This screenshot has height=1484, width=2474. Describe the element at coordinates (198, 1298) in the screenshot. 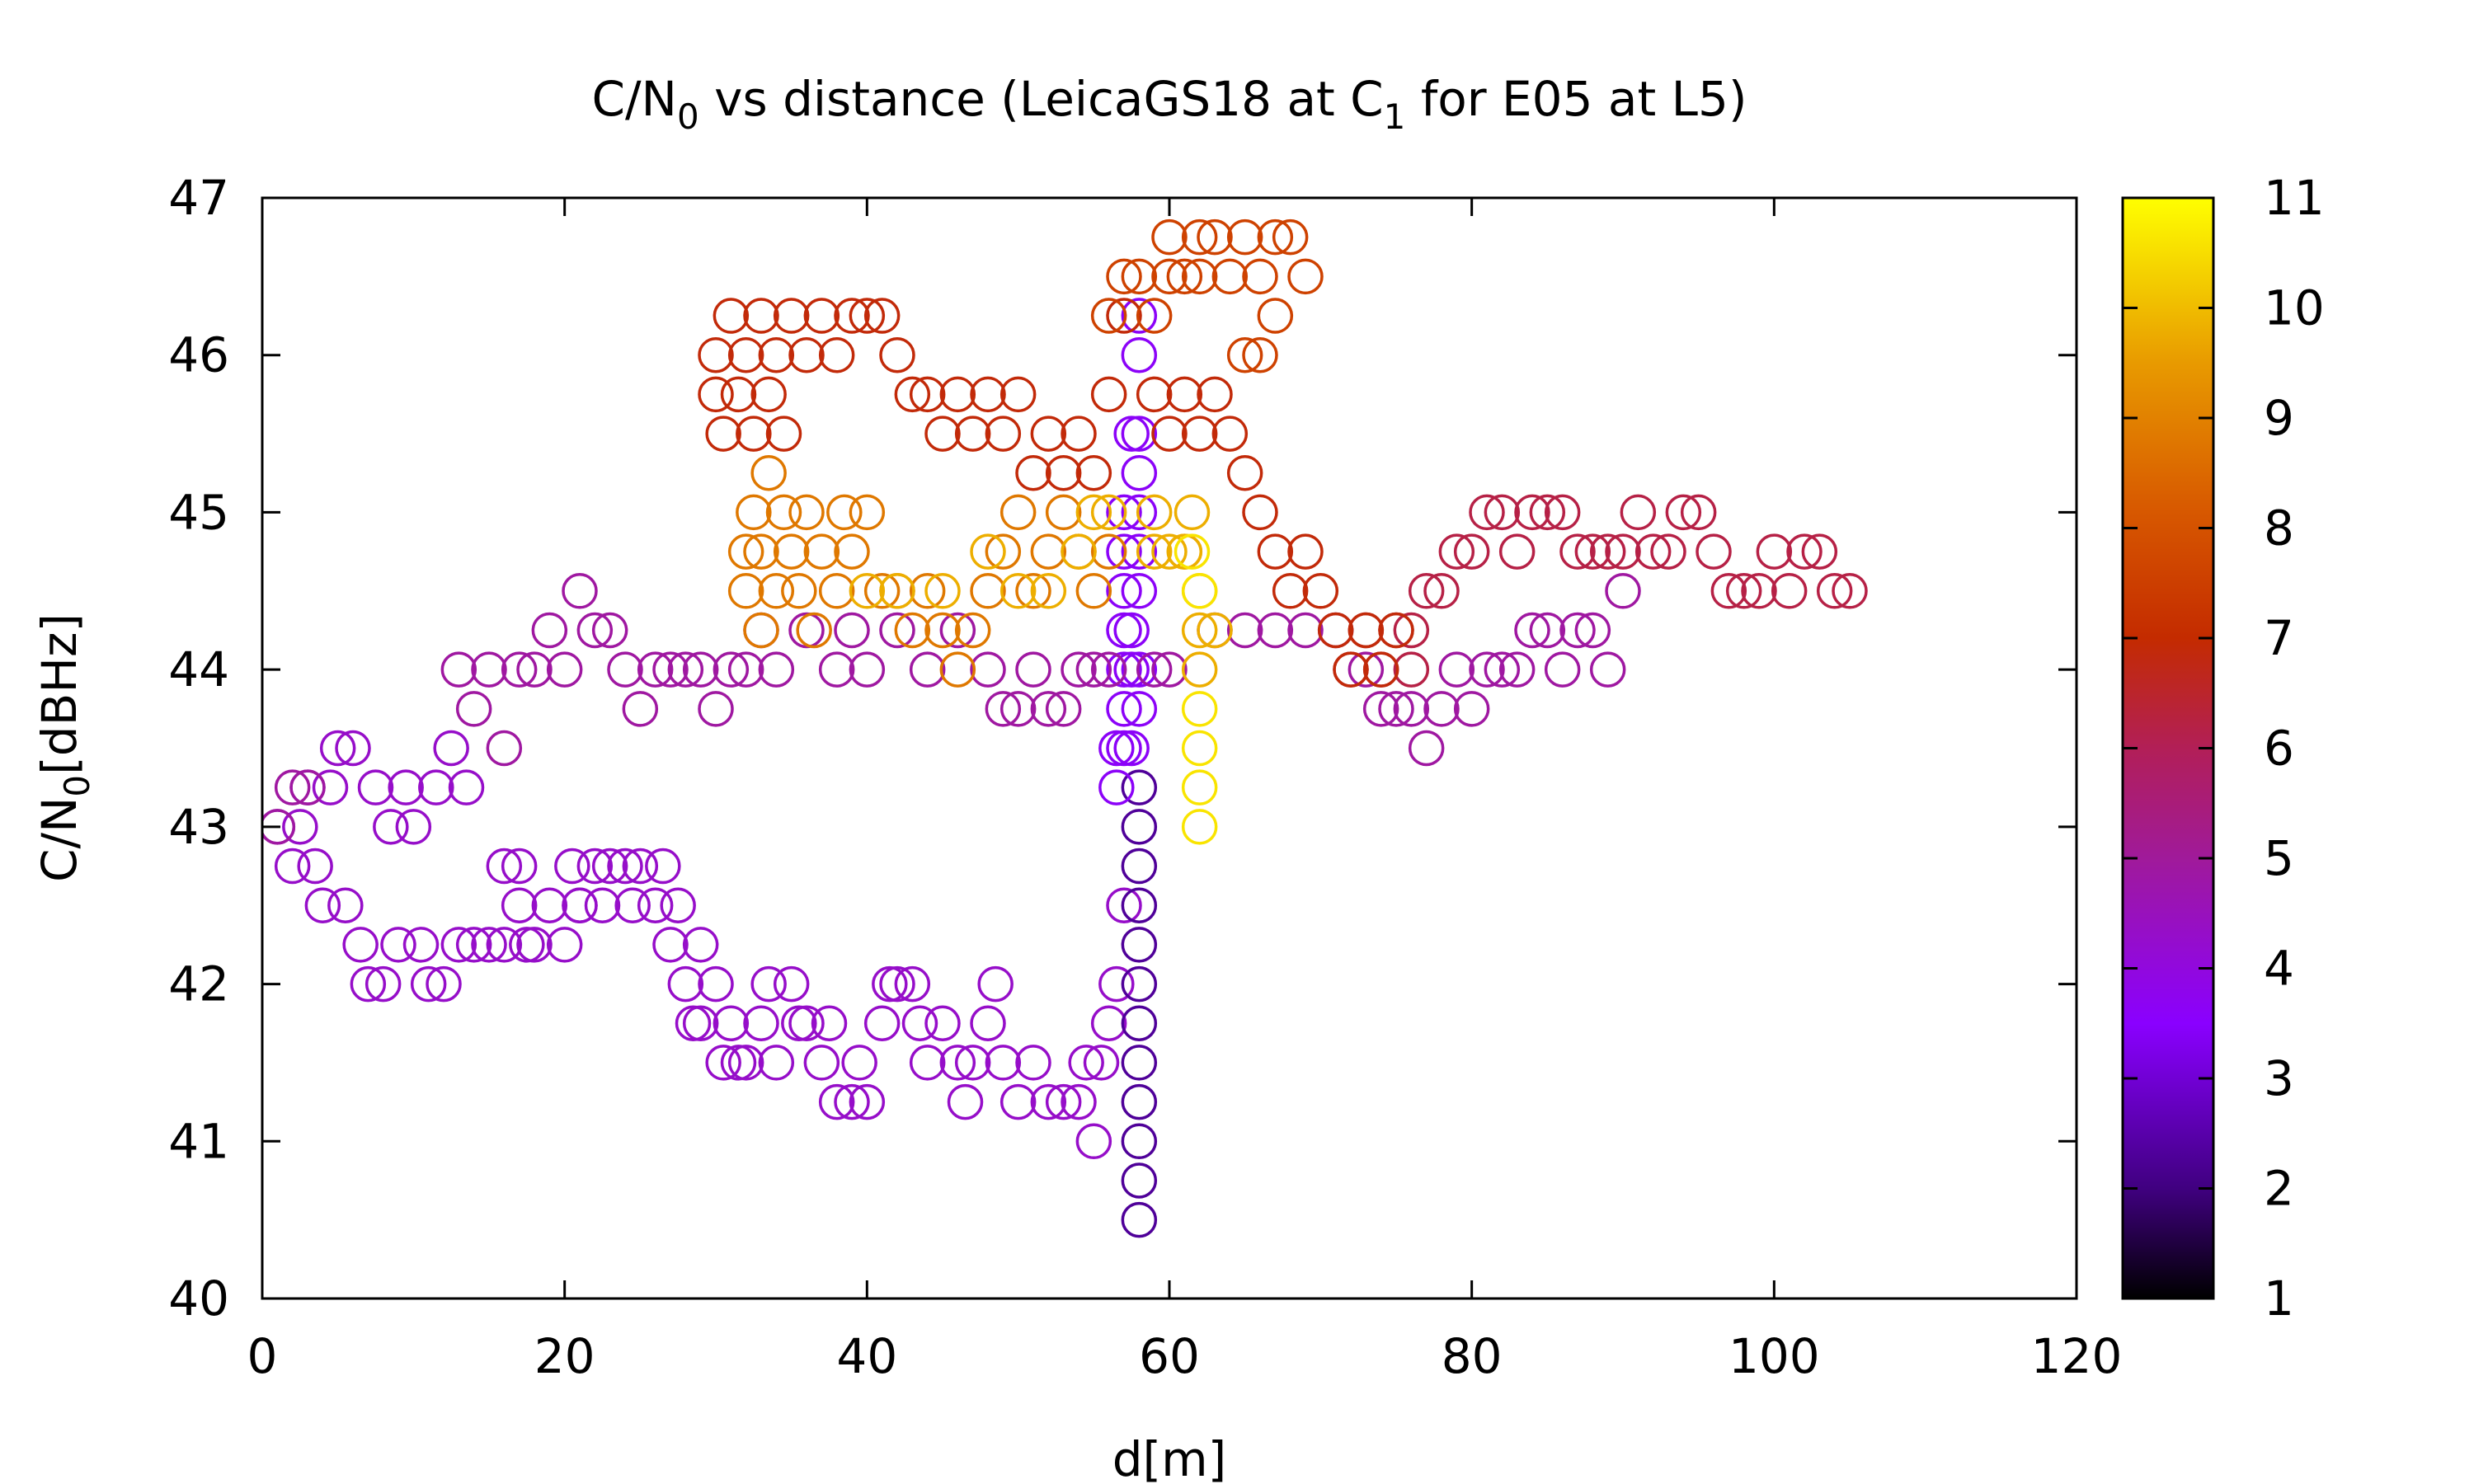

I see `y-tick-label: 40` at that location.